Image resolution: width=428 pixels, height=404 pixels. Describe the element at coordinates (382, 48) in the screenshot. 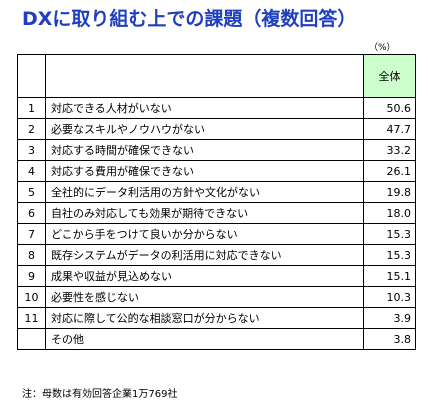

I see `unit-label: （%）` at that location.